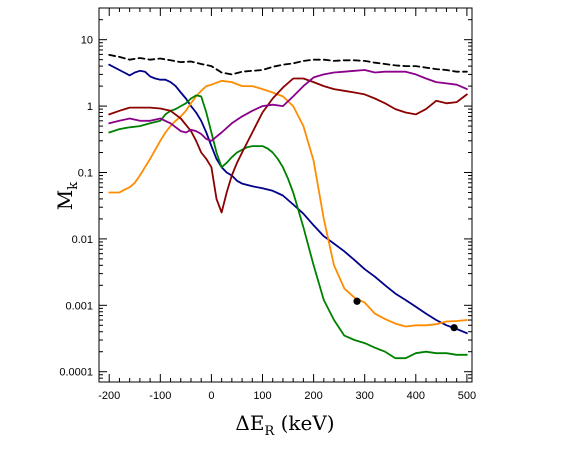 The height and width of the screenshot is (458, 568). I want to click on x-axis-title: ΔER (keV), so click(284, 425).